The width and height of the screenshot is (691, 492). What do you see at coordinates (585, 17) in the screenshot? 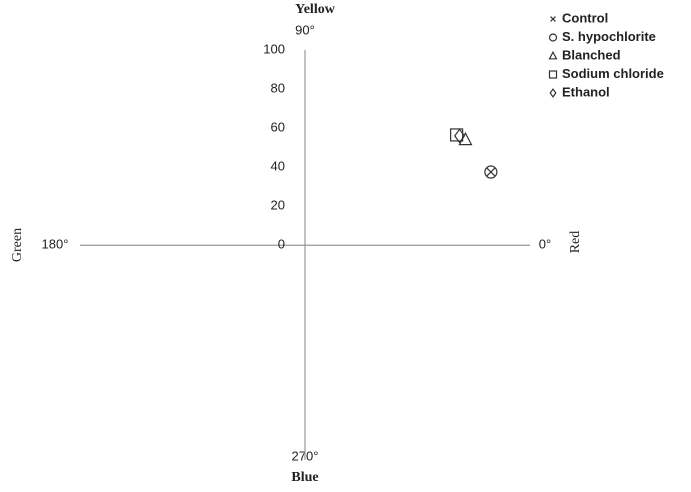
I see `legend-label: Control` at bounding box center [585, 17].